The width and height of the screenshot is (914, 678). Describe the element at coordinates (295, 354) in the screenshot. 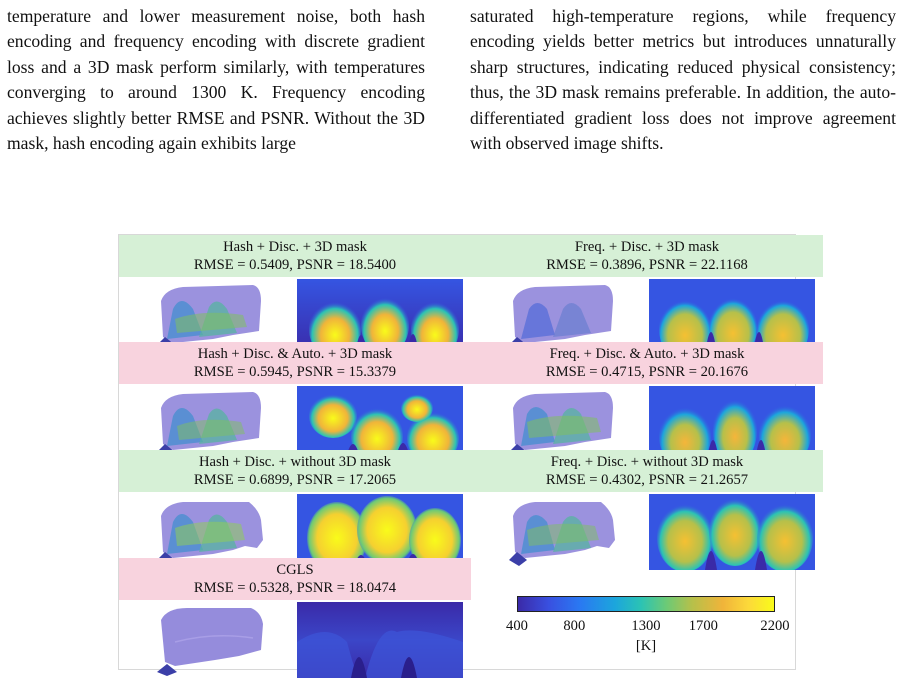

I see `panel-title: Hash + Disc. & Auto. + 3D mask` at that location.